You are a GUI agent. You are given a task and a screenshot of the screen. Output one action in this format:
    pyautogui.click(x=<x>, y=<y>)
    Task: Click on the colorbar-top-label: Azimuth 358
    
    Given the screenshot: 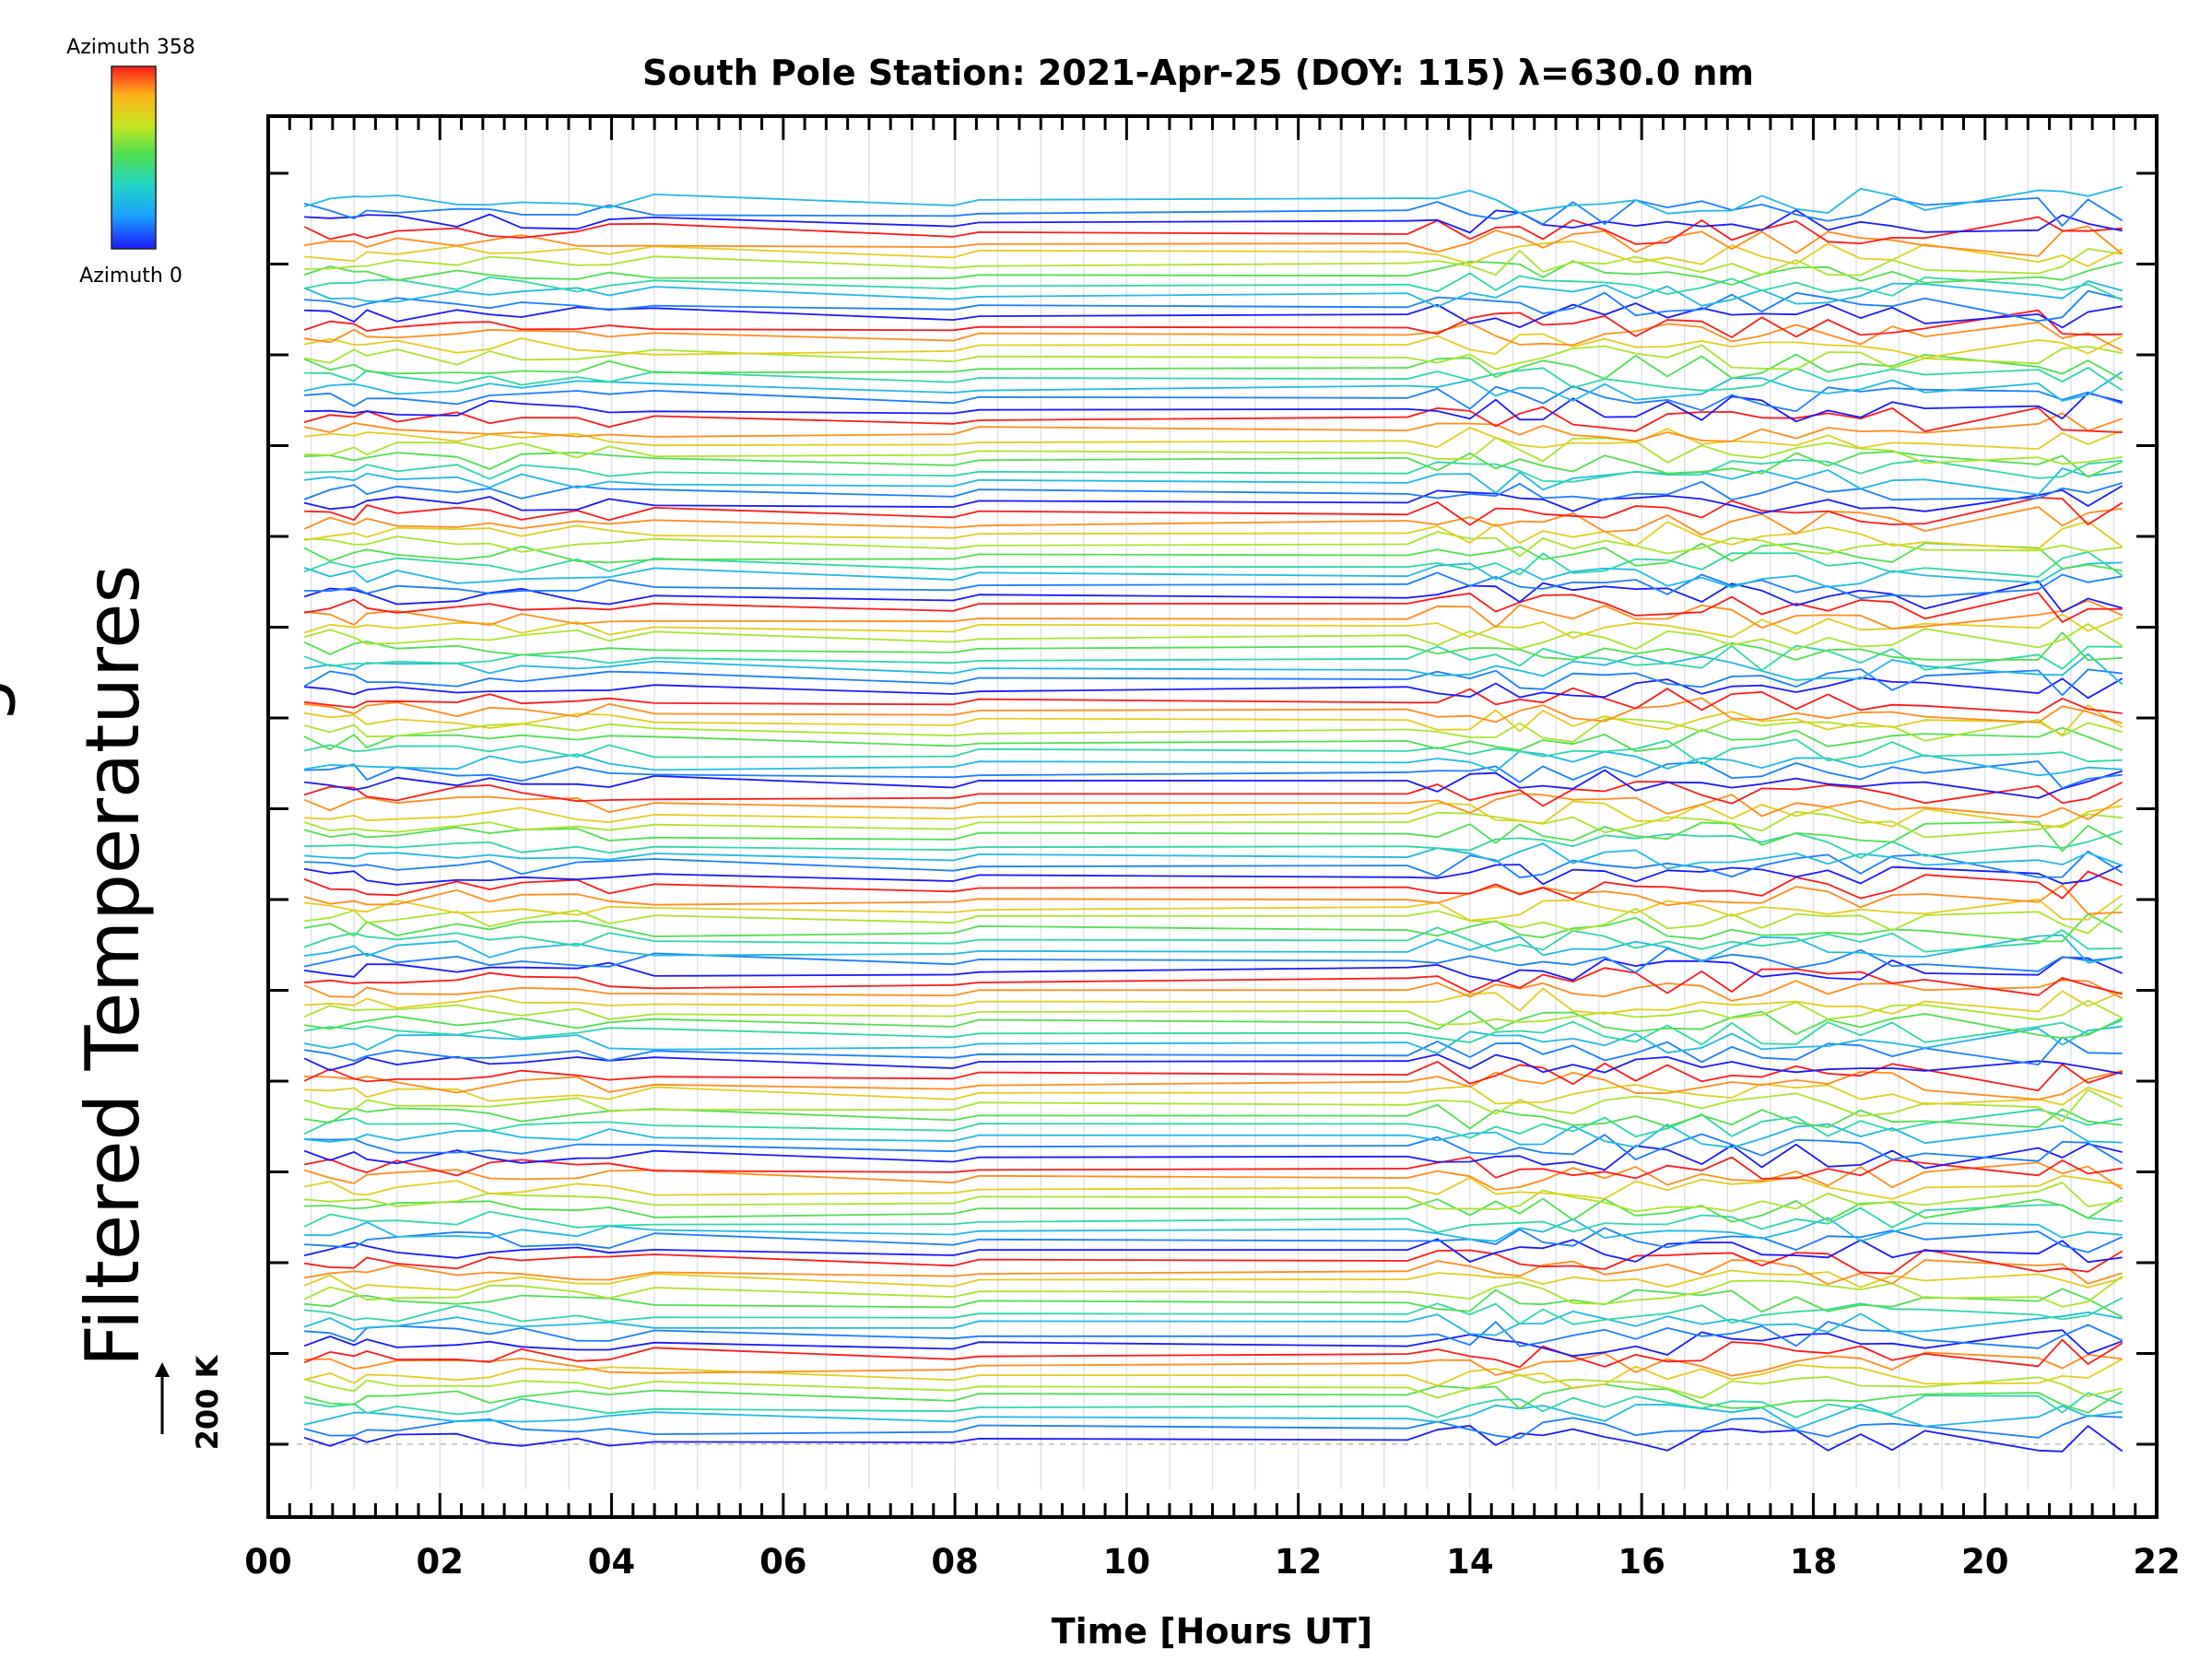 What is the action you would take?
    pyautogui.click(x=130, y=47)
    